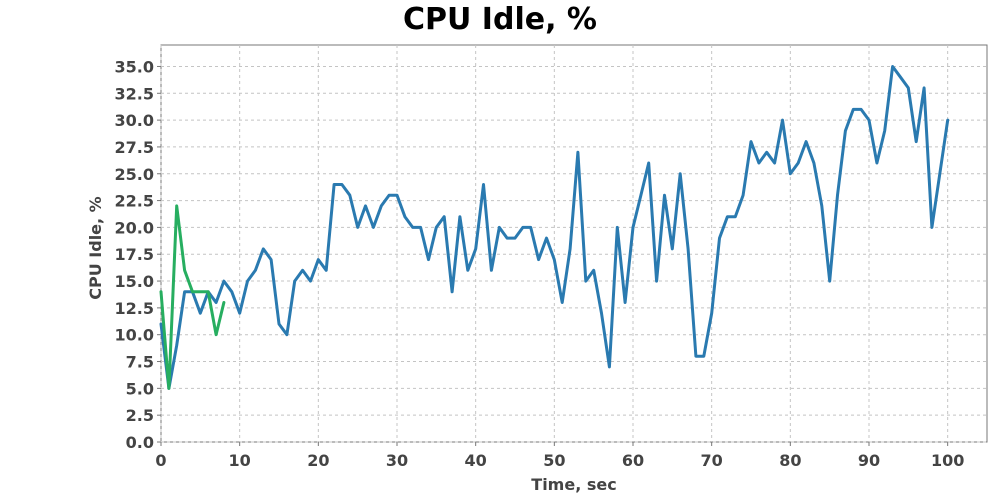 The image size is (1000, 500). I want to click on x-axis: 0 10 20 30 40 50 60 70 80 90 100, so click(559, 456).